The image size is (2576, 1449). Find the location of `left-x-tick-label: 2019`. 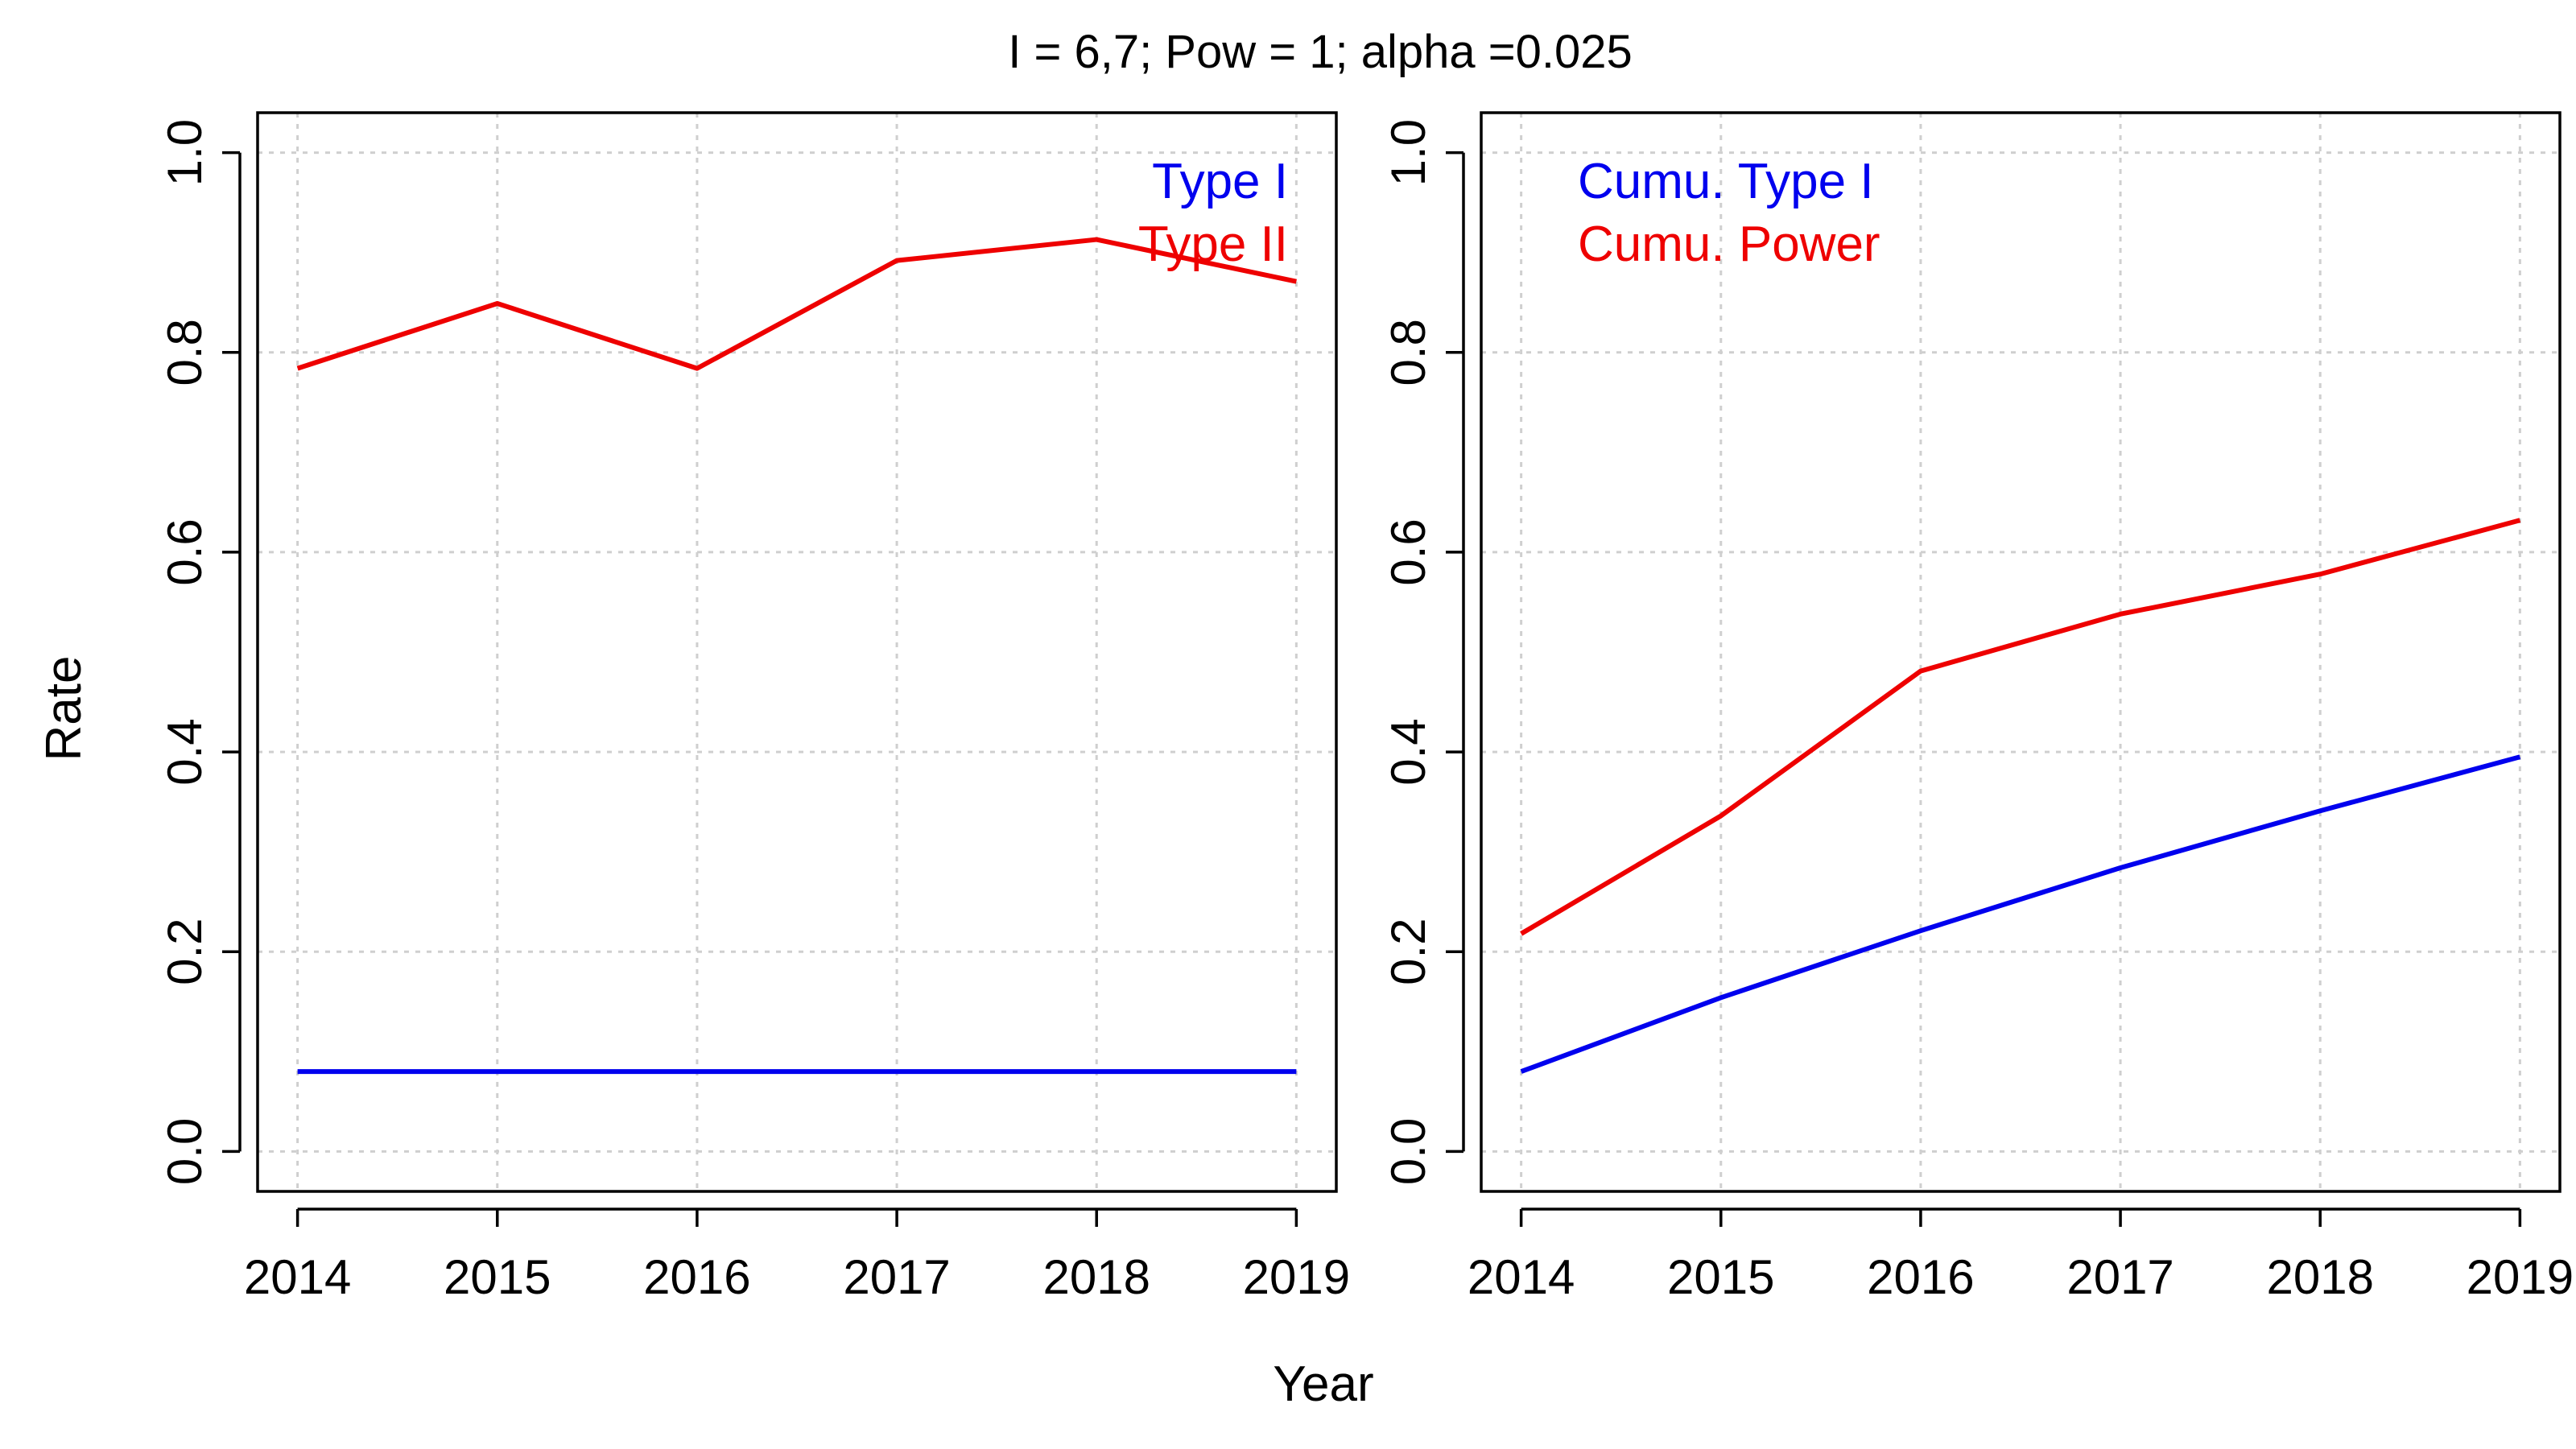

left-x-tick-label: 2019 is located at coordinates (1296, 1277).